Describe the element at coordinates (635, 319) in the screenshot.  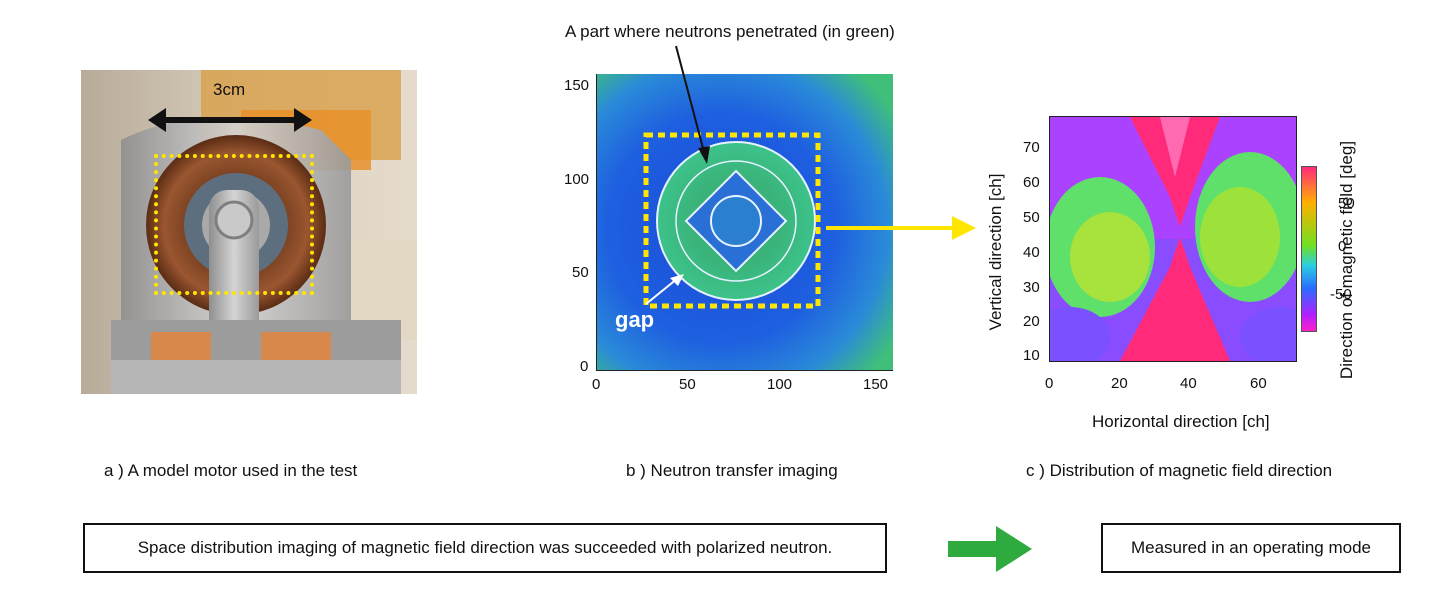
I see `gap-label: gap` at that location.